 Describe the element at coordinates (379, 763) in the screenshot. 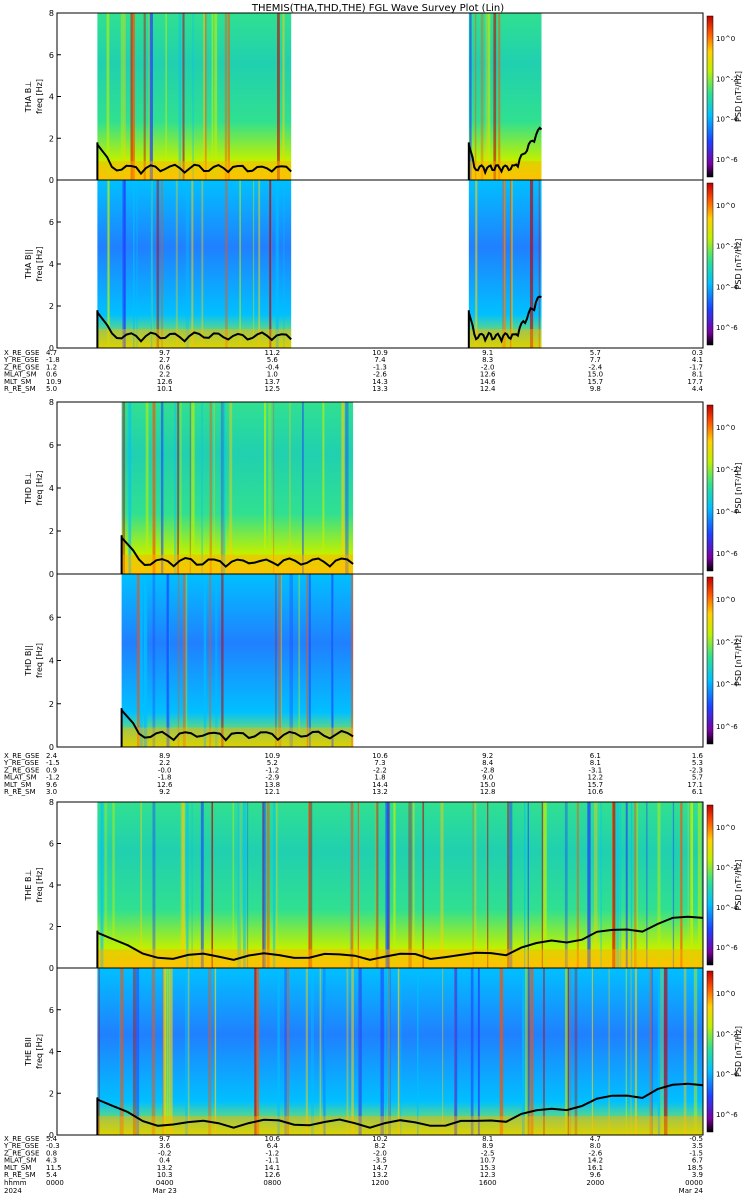

I see `ephemeris-value: 7.3` at that location.